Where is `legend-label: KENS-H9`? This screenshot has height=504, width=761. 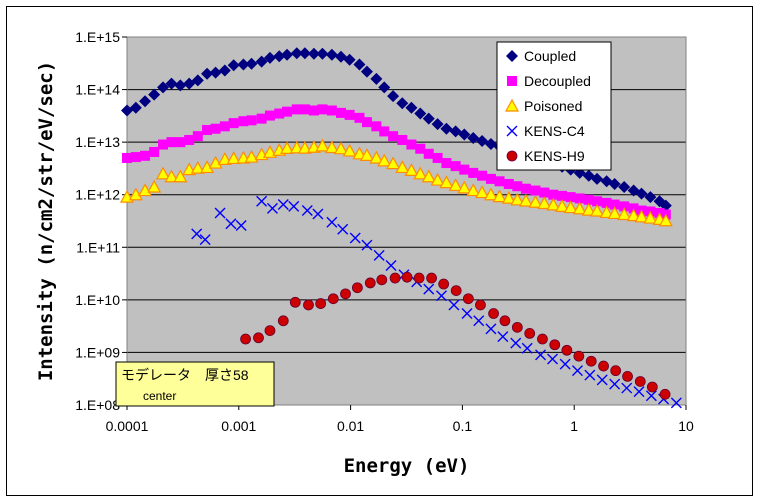
legend-label: KENS-H9 is located at coordinates (554, 156).